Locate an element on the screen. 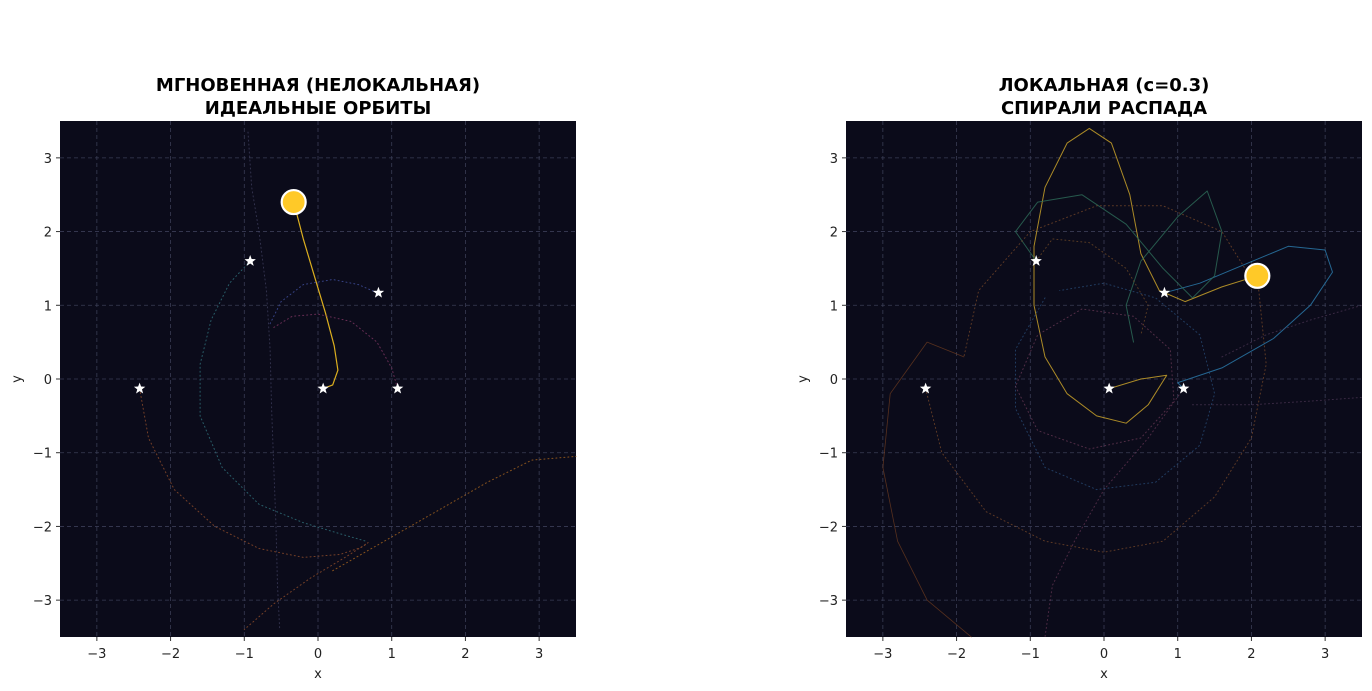  chart-title-line-1: МГНОВЕННАЯ (НЕЛОКАЛЬНАЯ) is located at coordinates (318, 85).